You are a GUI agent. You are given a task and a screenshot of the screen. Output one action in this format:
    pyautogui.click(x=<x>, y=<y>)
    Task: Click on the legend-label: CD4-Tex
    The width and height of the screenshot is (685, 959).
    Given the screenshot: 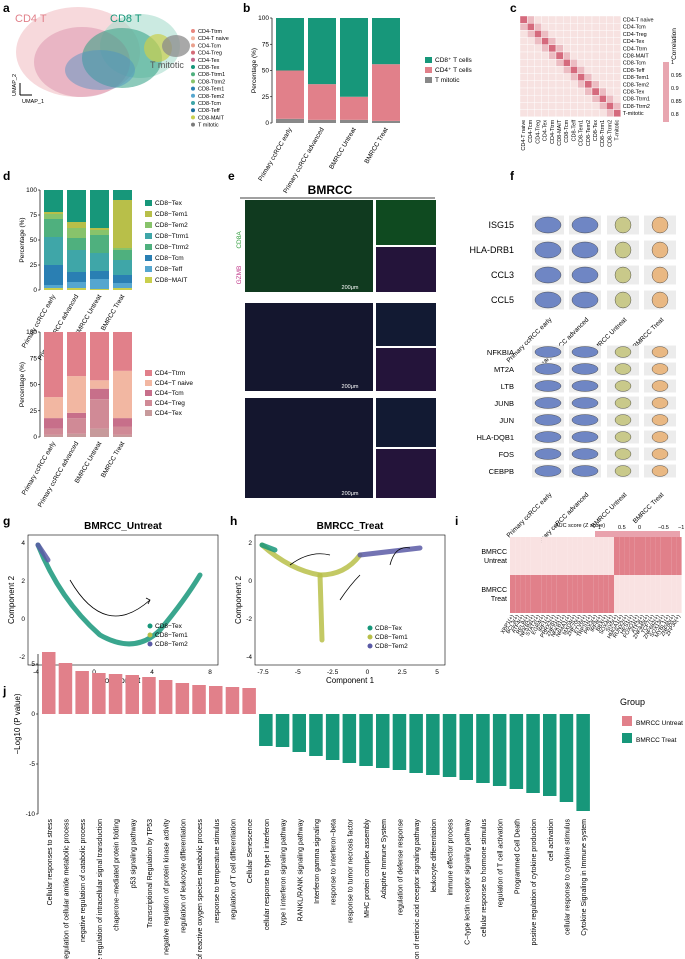 What is the action you would take?
    pyautogui.click(x=209, y=61)
    